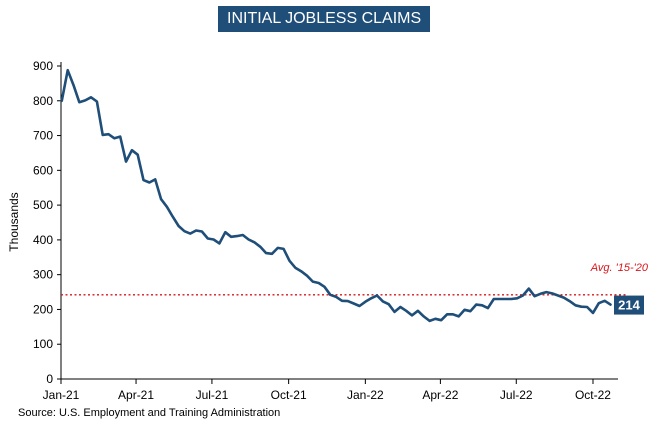 This screenshot has height=433, width=661. I want to click on y-tick-label: 0, so click(49, 379).